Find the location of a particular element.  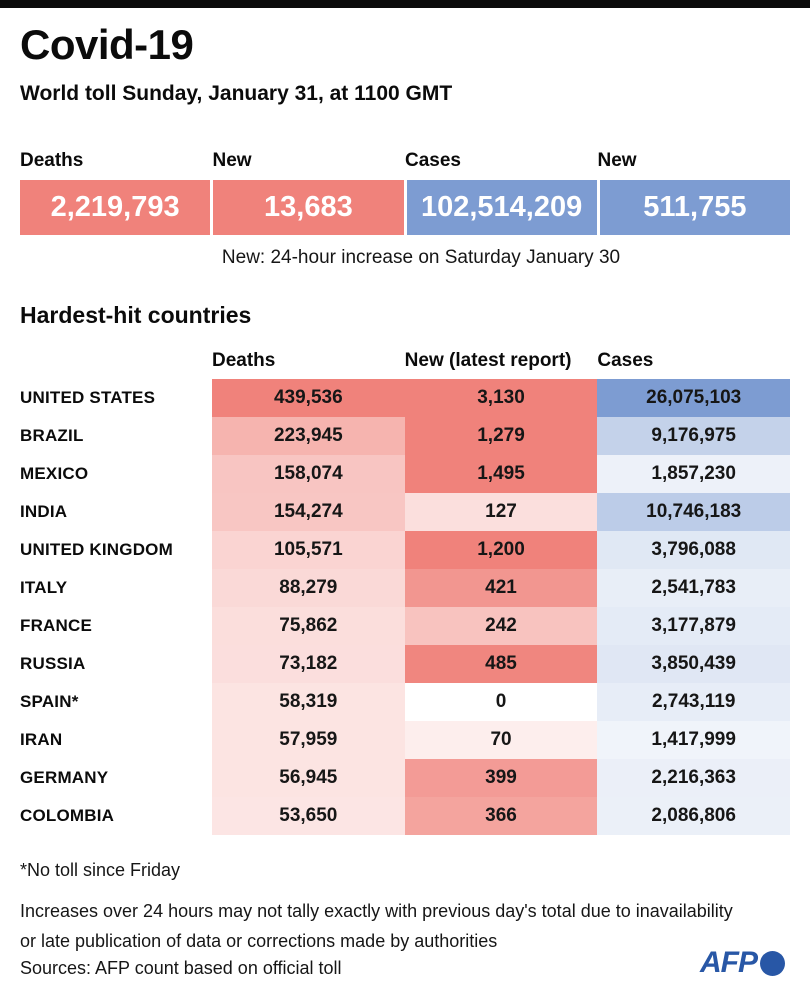

table-row: BRAZIL 223,945 1,279 9,176,975 is located at coordinates (405, 436).